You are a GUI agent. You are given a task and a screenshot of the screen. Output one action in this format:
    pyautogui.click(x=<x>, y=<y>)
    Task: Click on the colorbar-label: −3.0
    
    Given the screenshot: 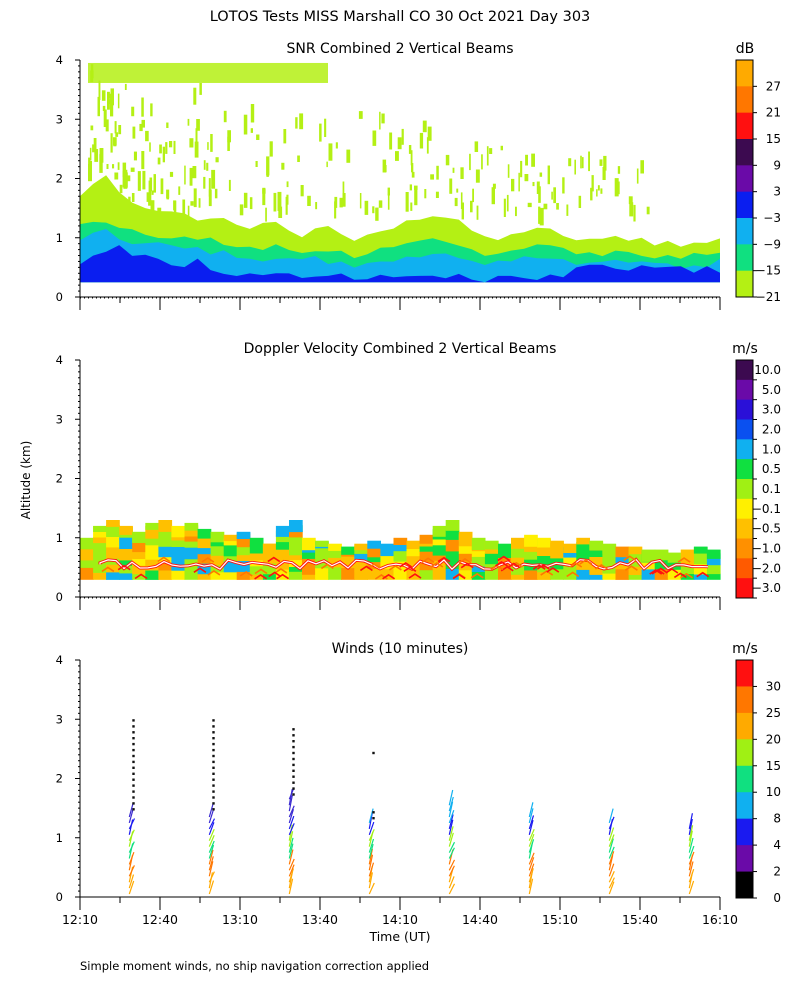 What is the action you would take?
    pyautogui.click(x=766, y=588)
    